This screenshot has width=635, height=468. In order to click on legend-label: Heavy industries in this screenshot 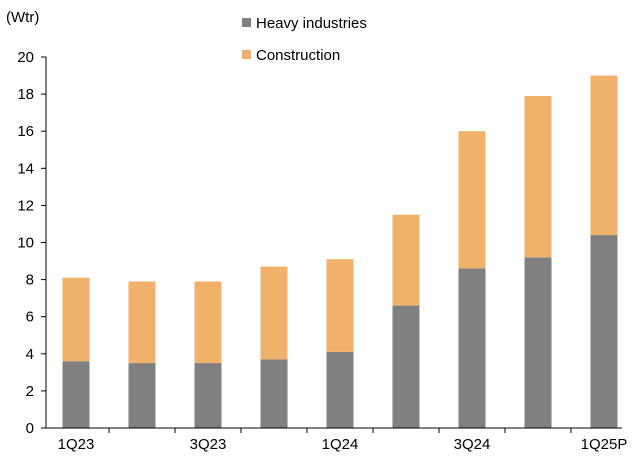, I will do `click(311, 23)`.